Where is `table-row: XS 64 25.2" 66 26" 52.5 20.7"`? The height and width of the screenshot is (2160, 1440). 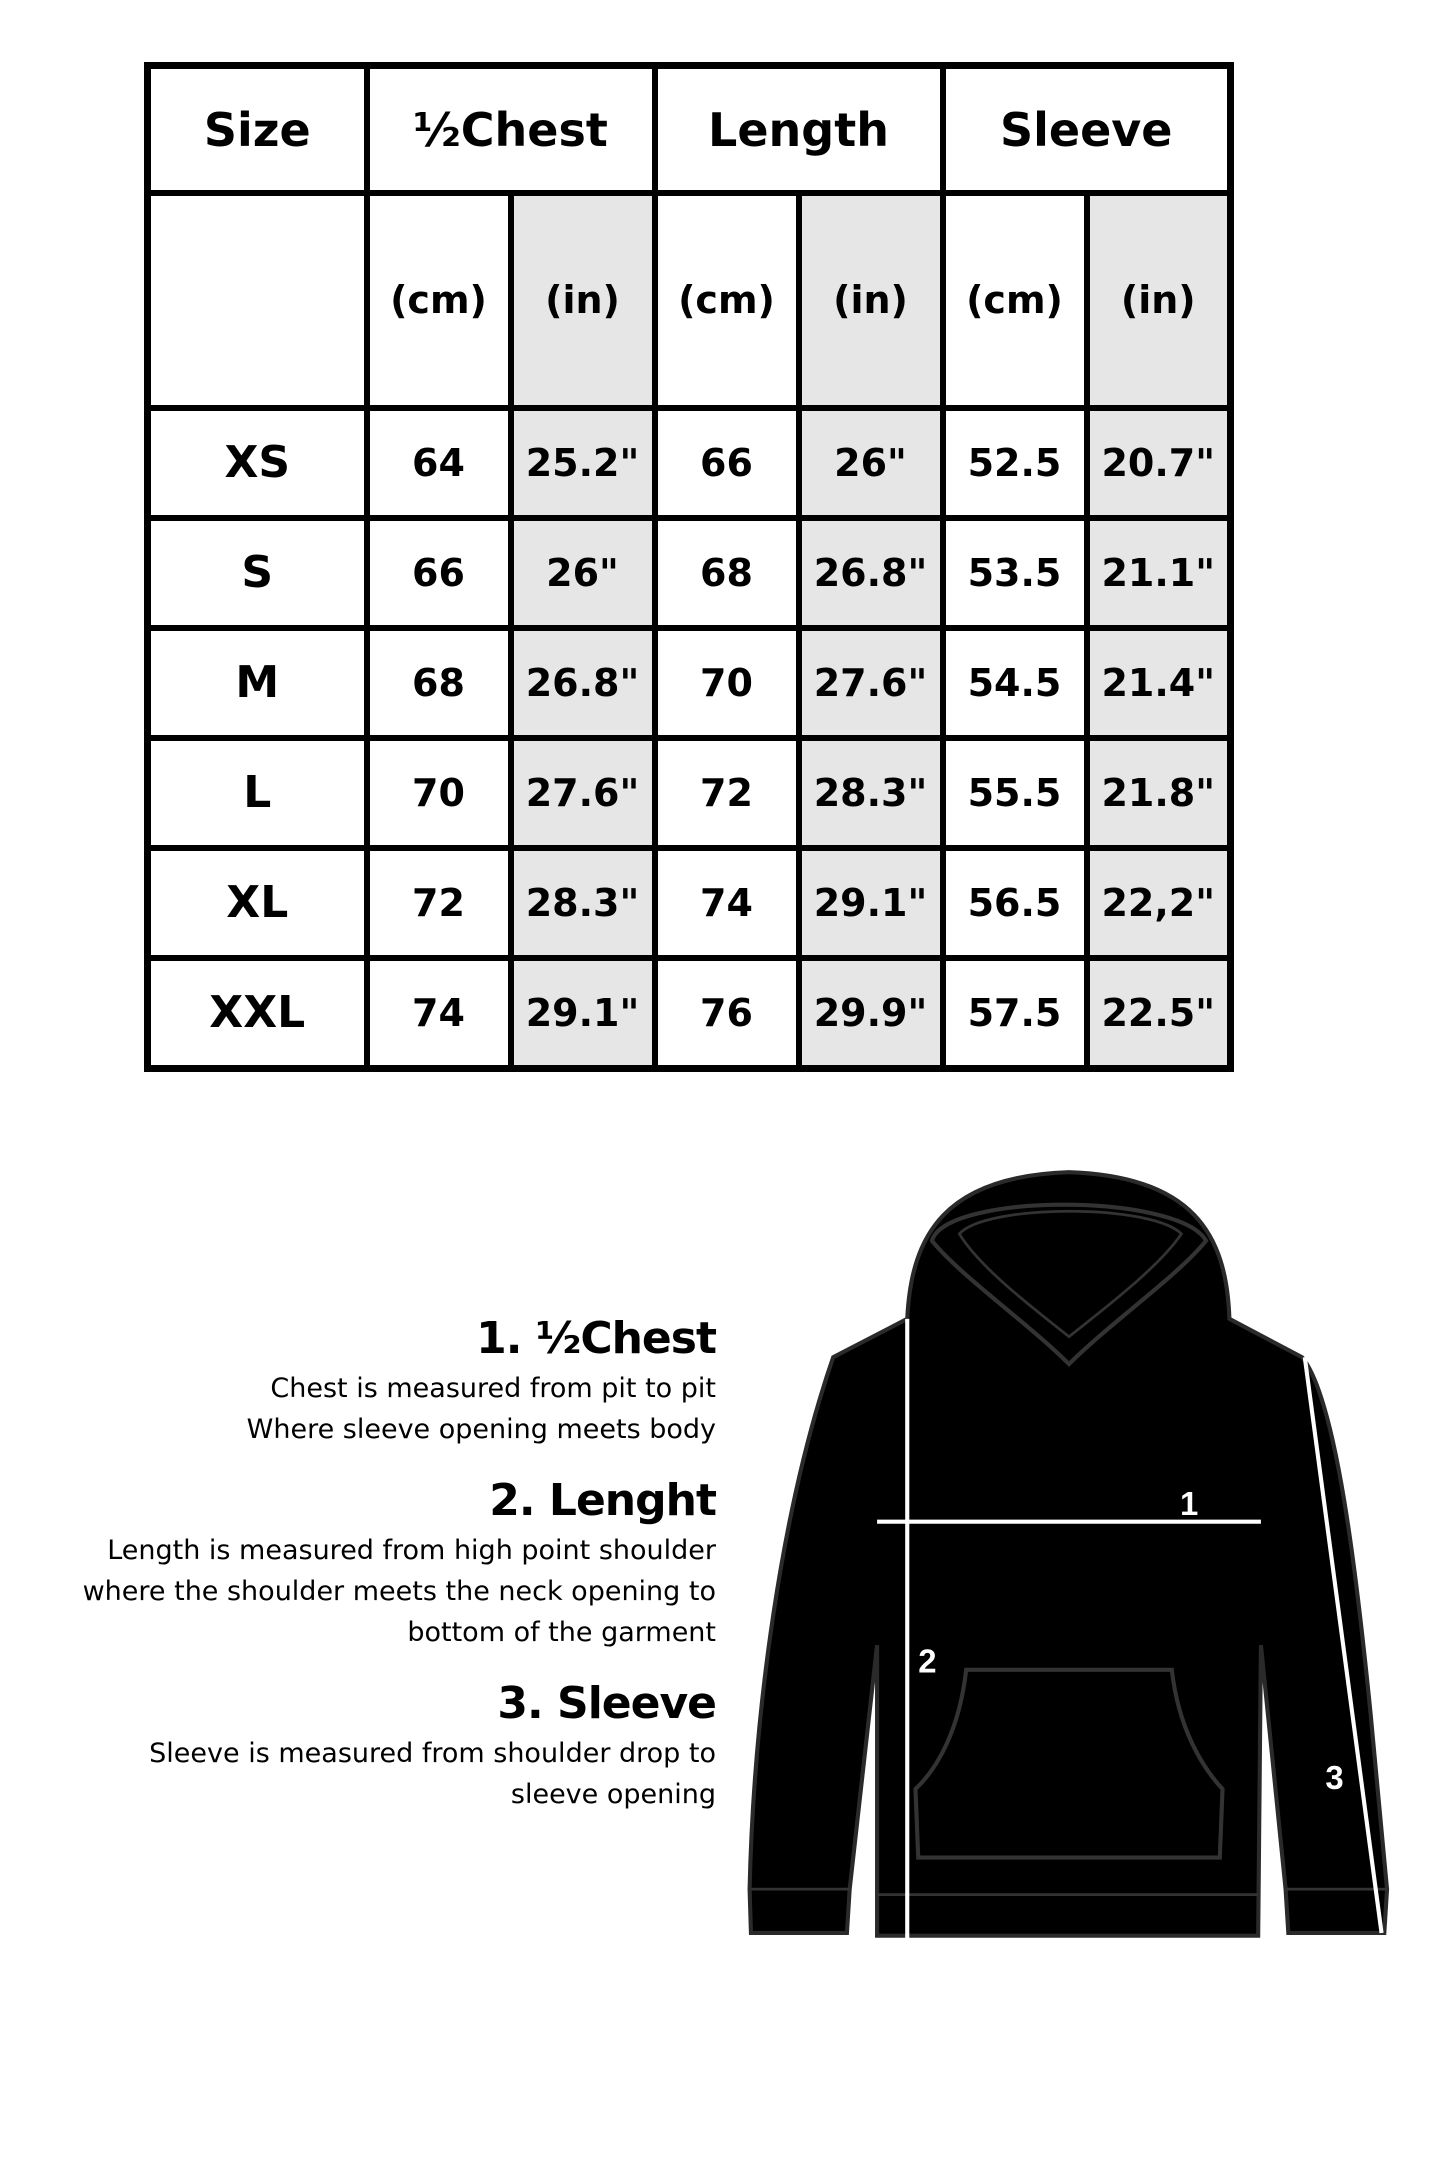 table-row: XS 64 25.2" 66 26" 52.5 20.7" is located at coordinates (689, 462).